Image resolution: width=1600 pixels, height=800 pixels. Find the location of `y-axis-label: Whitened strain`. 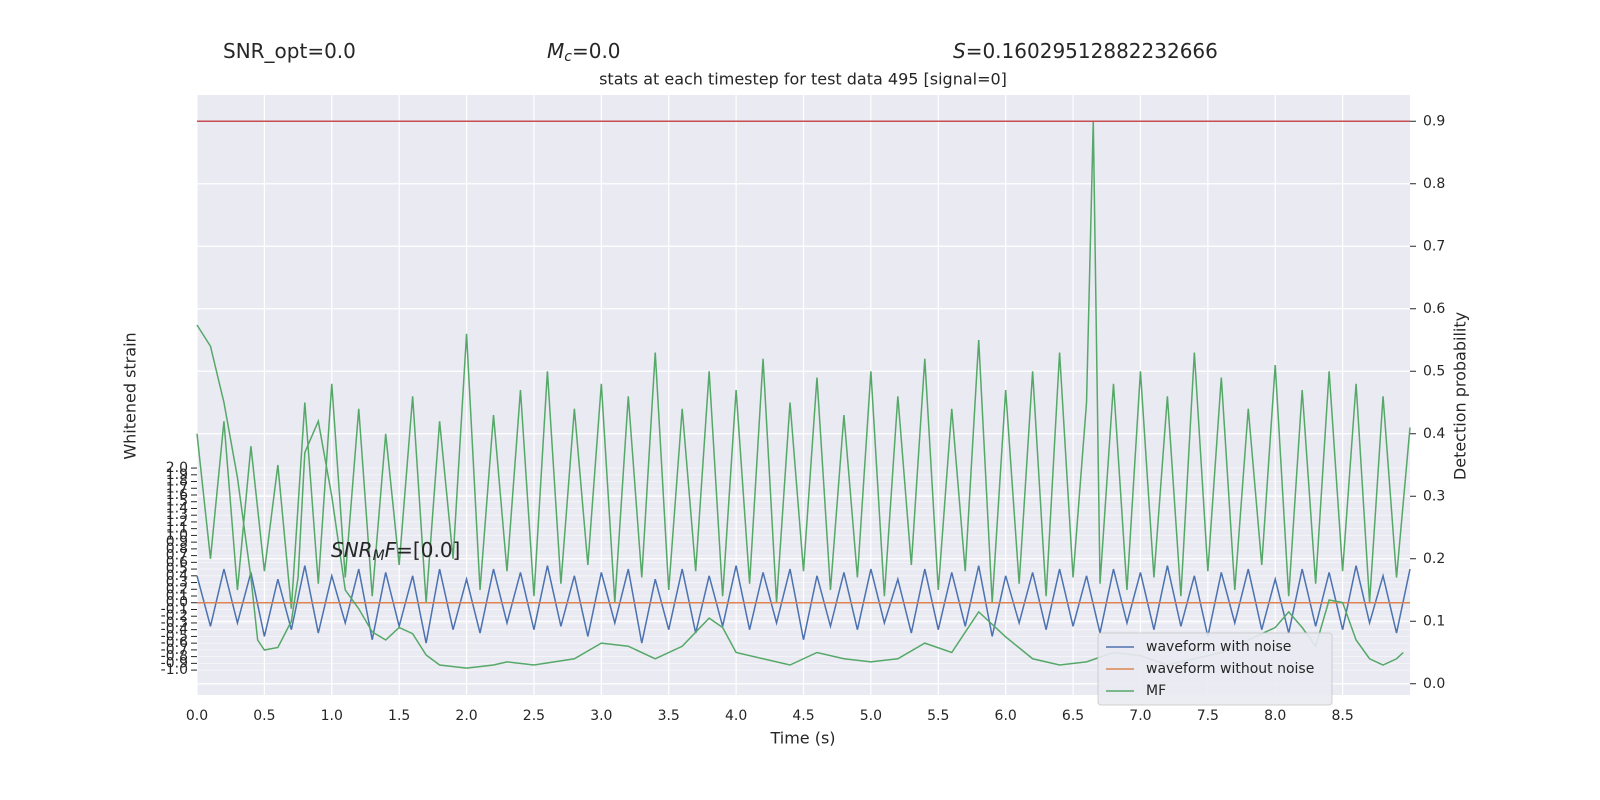

y-axis-label: Whitened strain is located at coordinates (130, 395).